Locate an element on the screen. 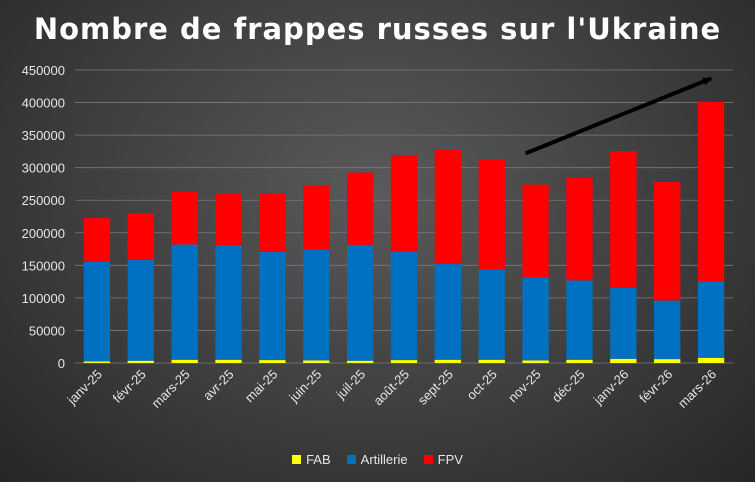  bar-fpv-févr-25 is located at coordinates (140, 236).